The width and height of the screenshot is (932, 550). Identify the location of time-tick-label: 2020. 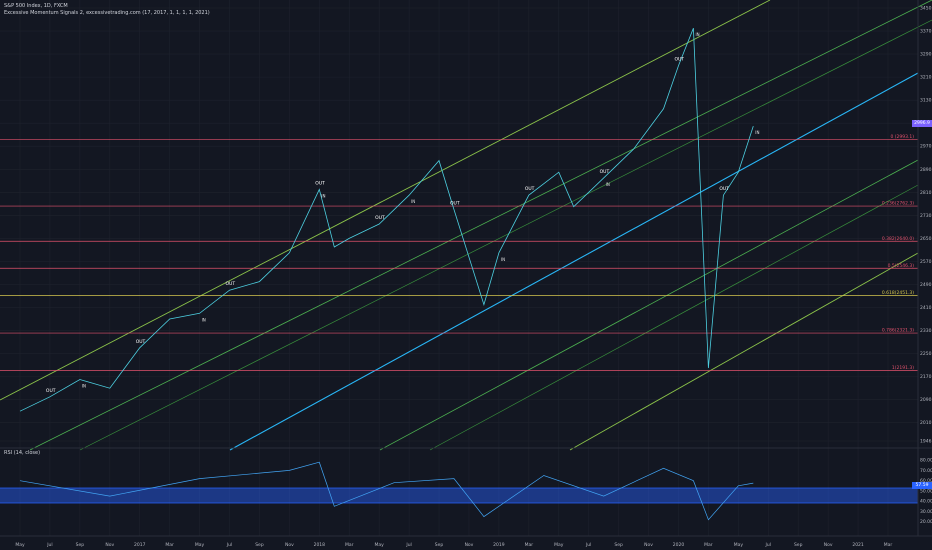
(679, 545).